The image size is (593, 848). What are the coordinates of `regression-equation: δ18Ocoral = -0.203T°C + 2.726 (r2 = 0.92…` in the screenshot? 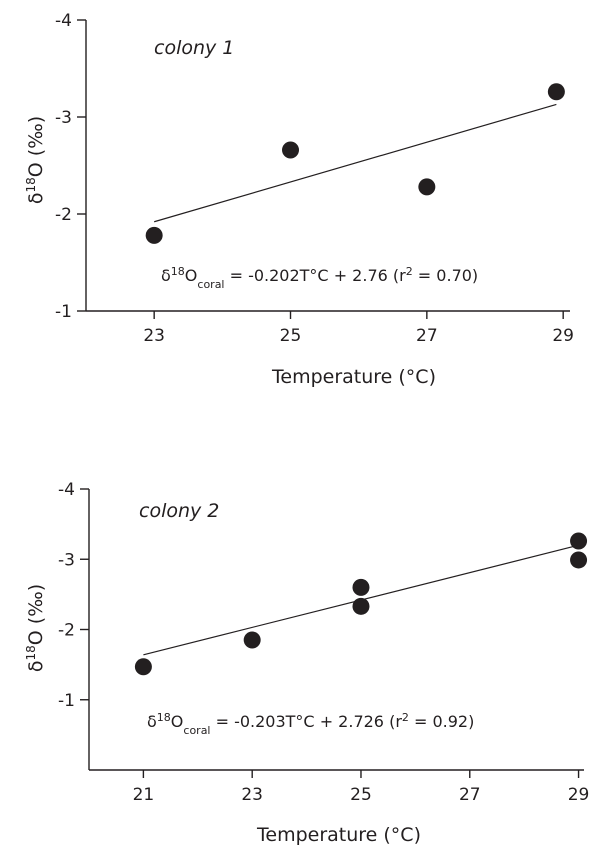 It's located at (310, 724).